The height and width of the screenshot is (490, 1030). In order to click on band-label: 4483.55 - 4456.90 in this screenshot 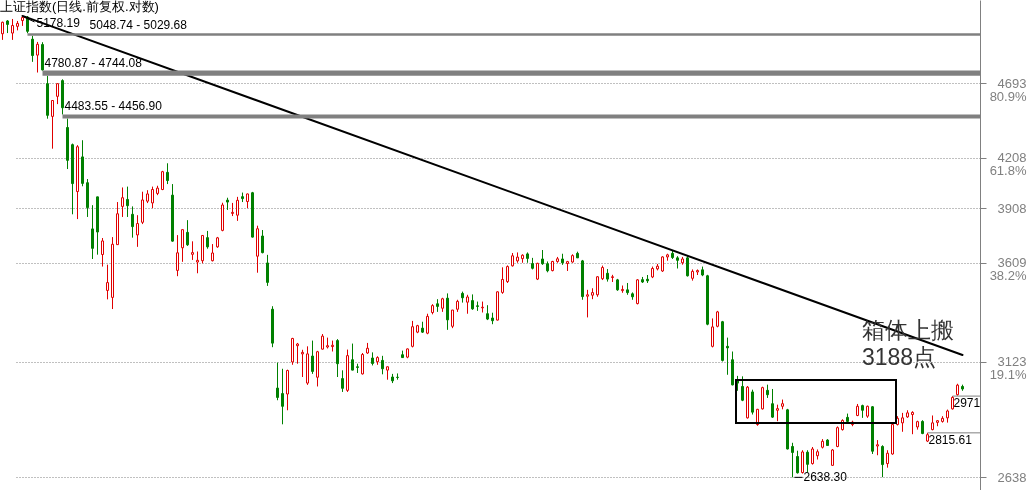, I will do `click(113, 106)`.